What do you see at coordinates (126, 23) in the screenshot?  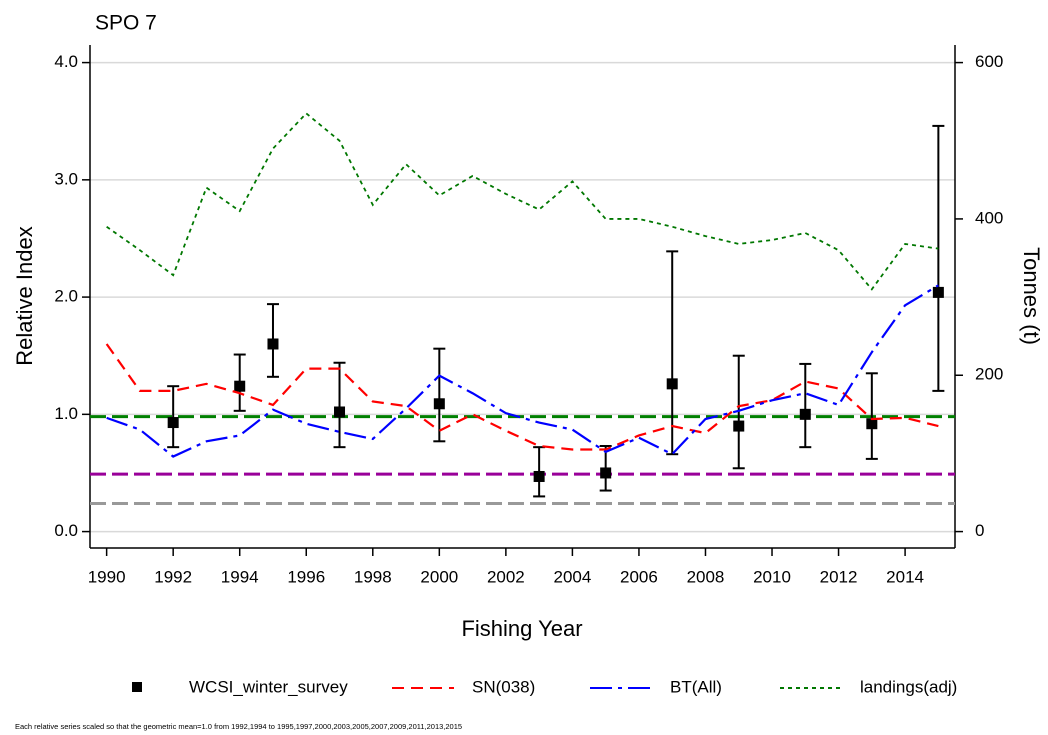 I see `chart-title: SPO 7` at bounding box center [126, 23].